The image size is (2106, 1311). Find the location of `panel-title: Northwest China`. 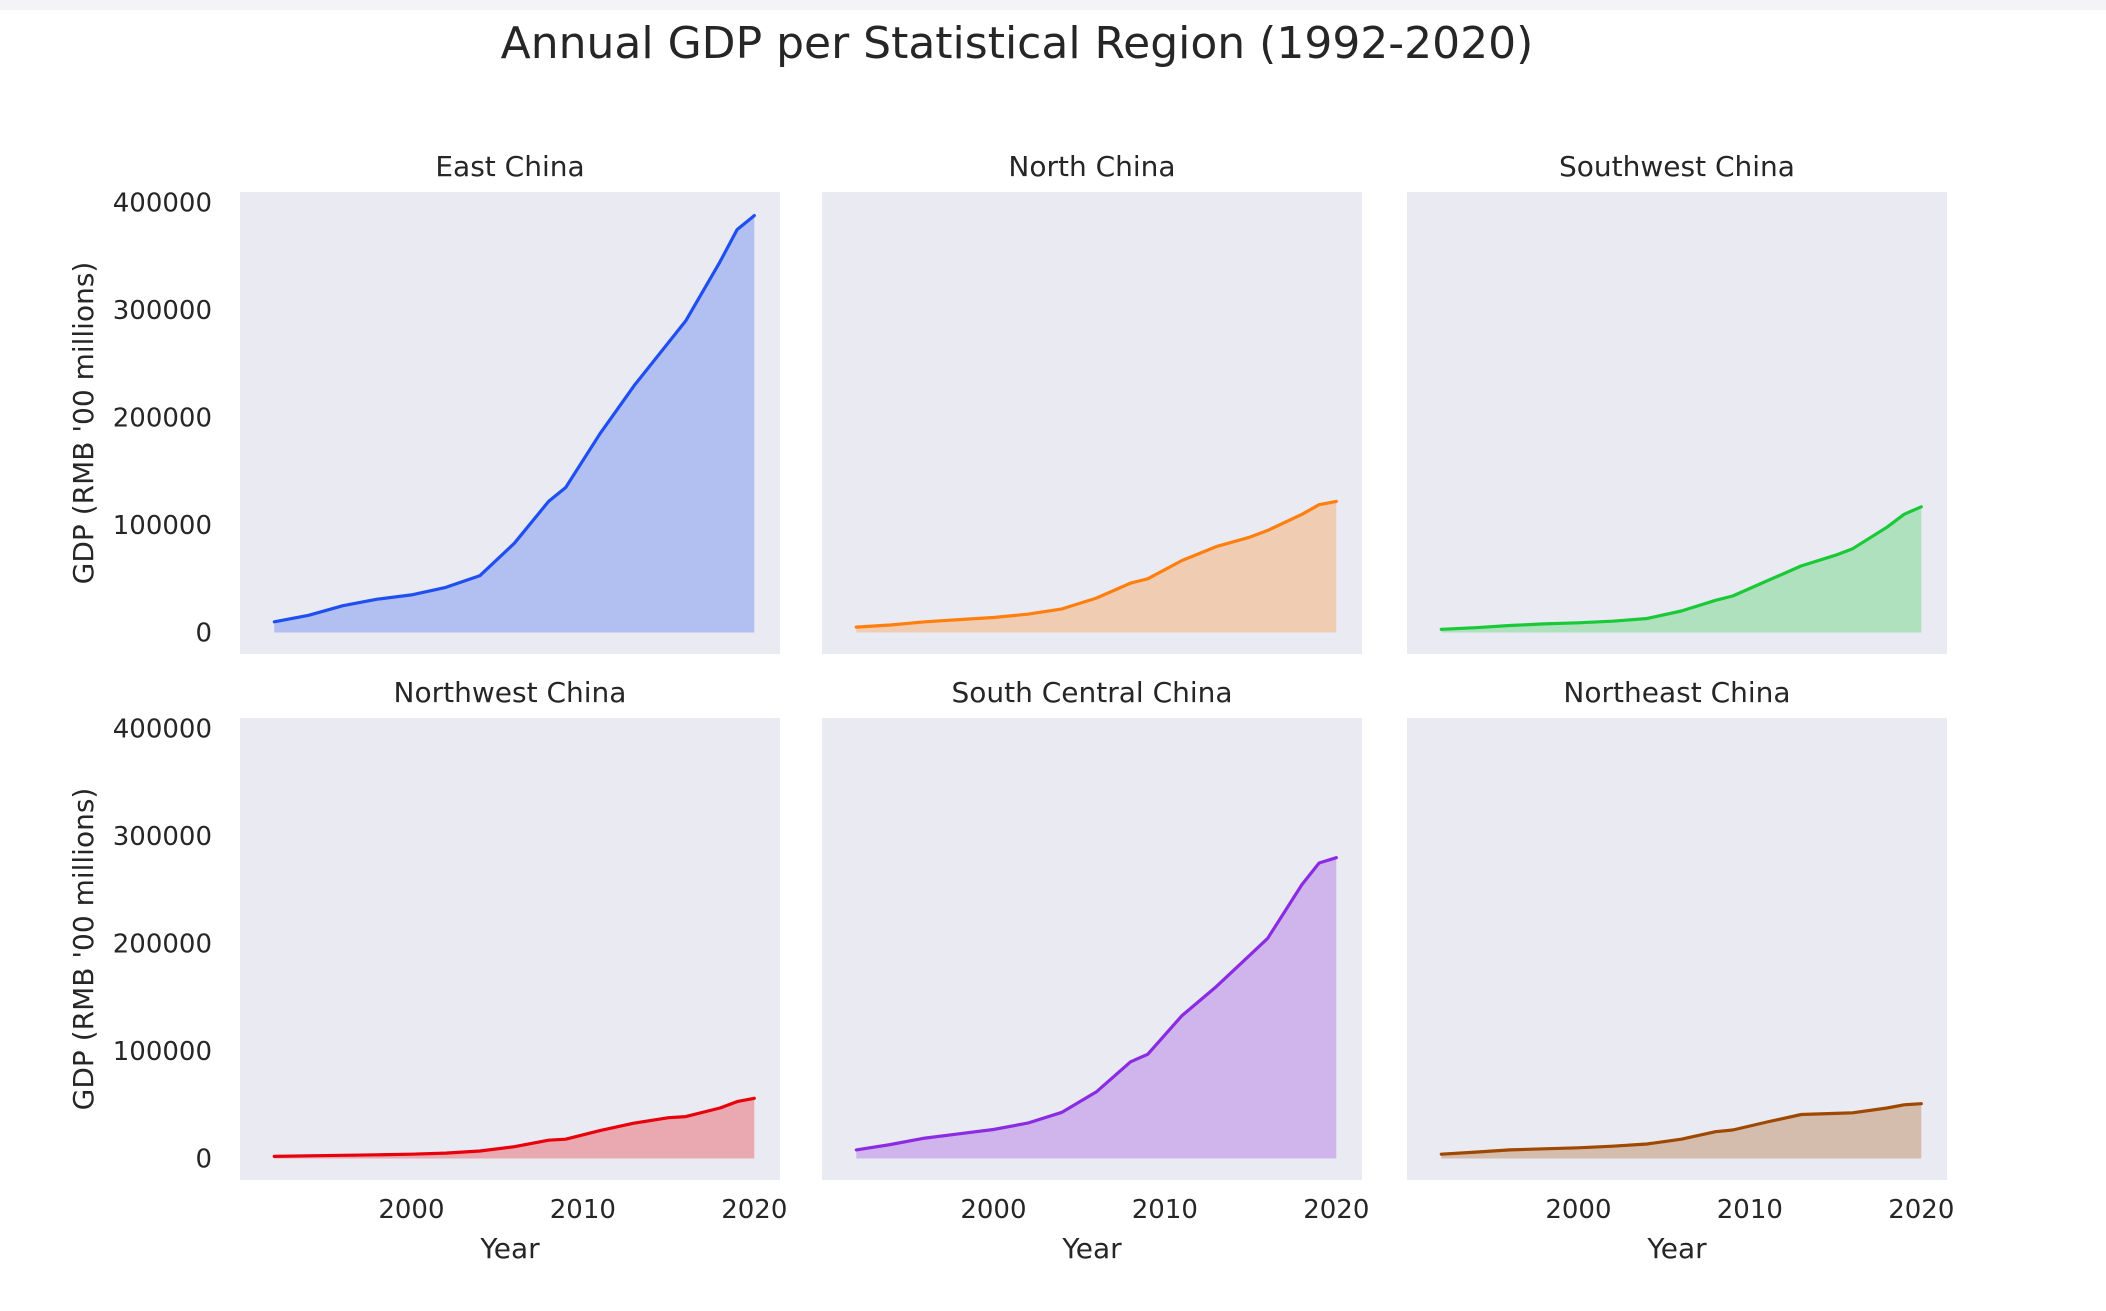

panel-title: Northwest China is located at coordinates (510, 692).